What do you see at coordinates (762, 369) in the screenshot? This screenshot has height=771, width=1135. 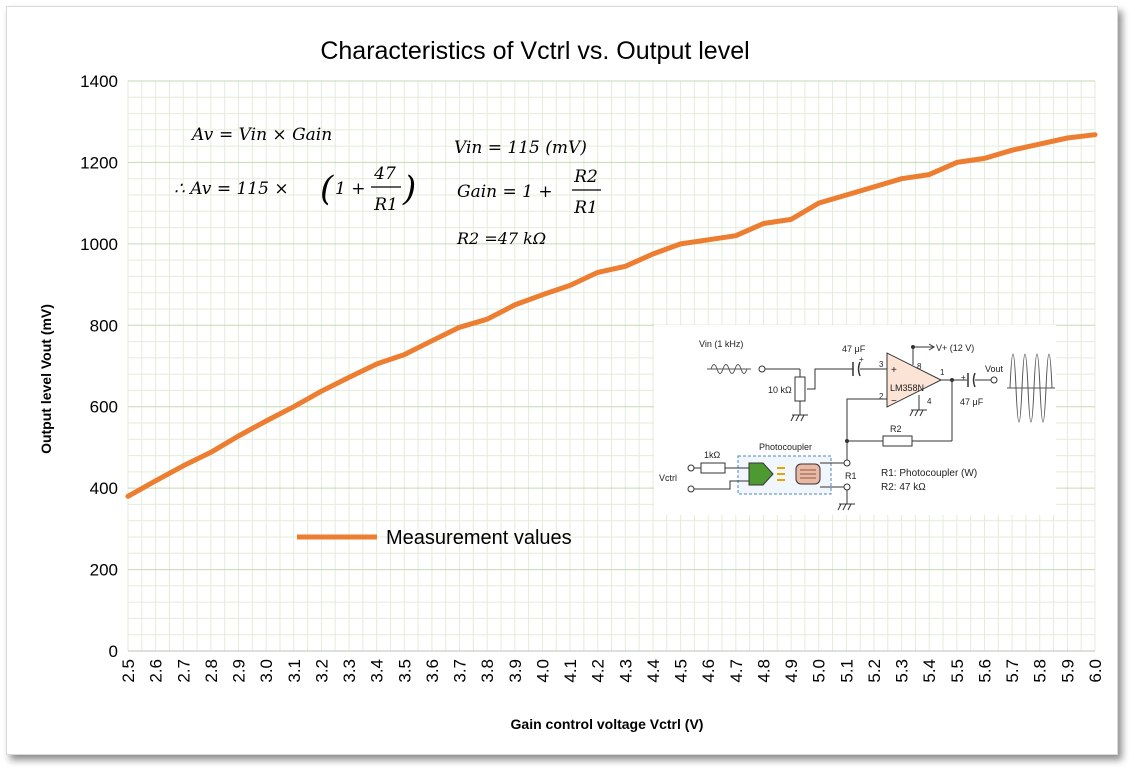 I see `vin-terminal` at bounding box center [762, 369].